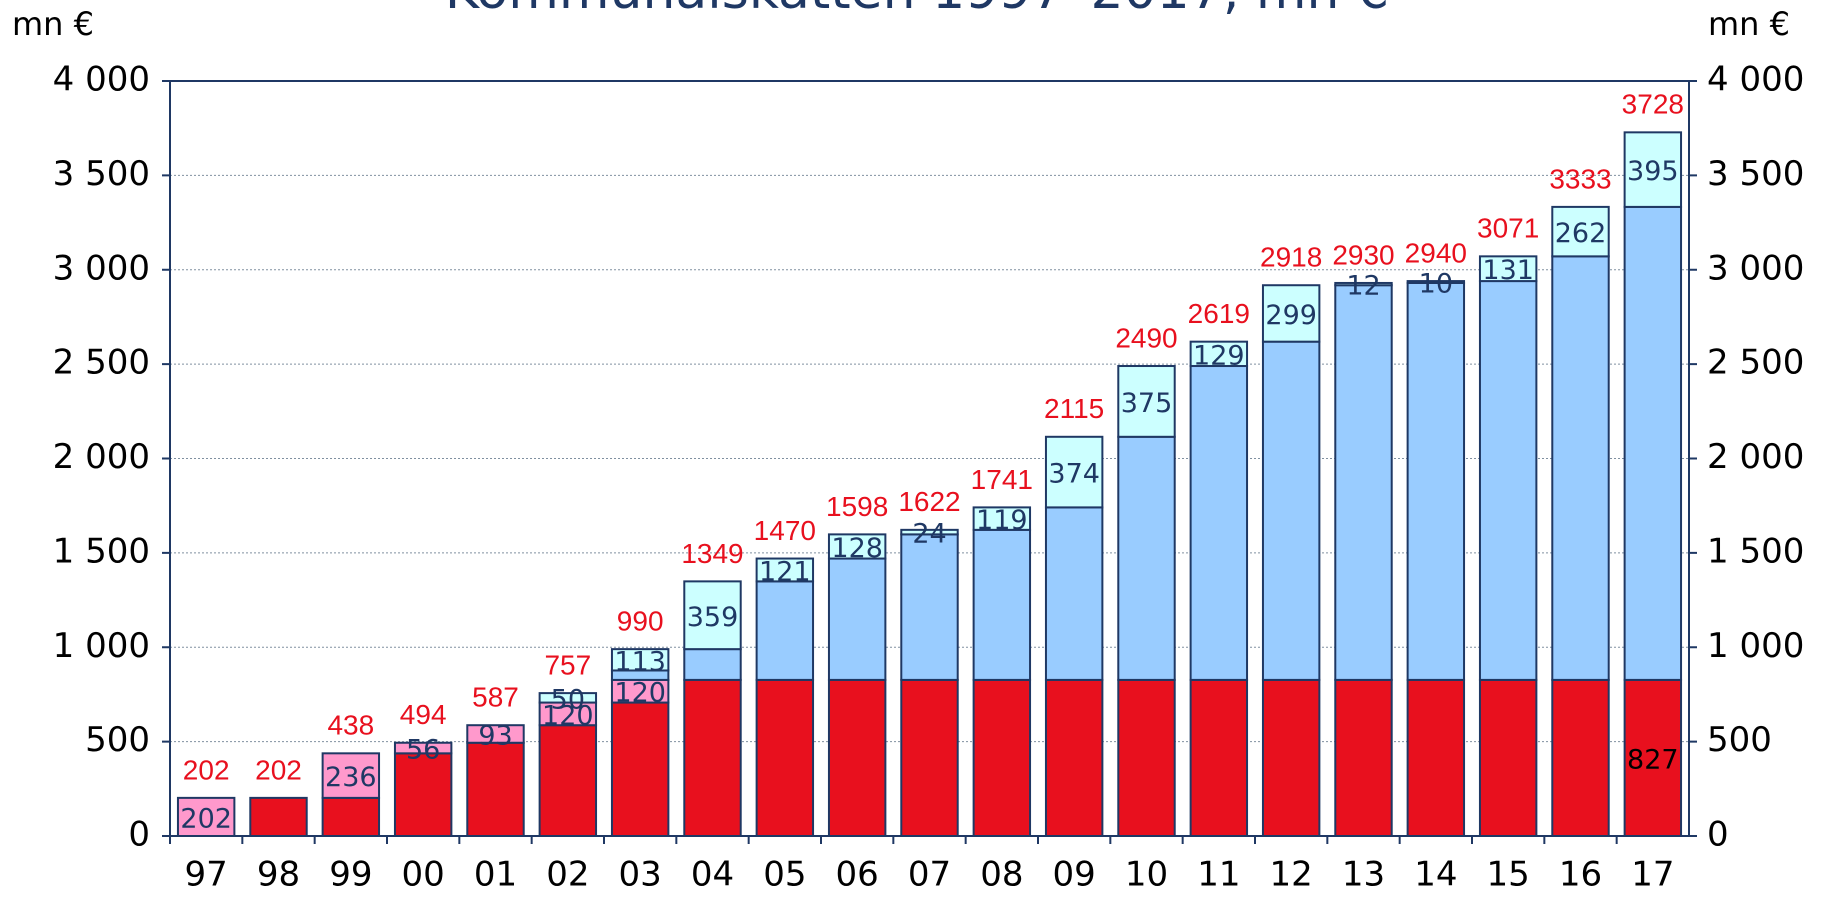 Image resolution: width=1835 pixels, height=900 pixels. Describe the element at coordinates (929, 534) in the screenshot. I see `segment-label: 24` at that location.